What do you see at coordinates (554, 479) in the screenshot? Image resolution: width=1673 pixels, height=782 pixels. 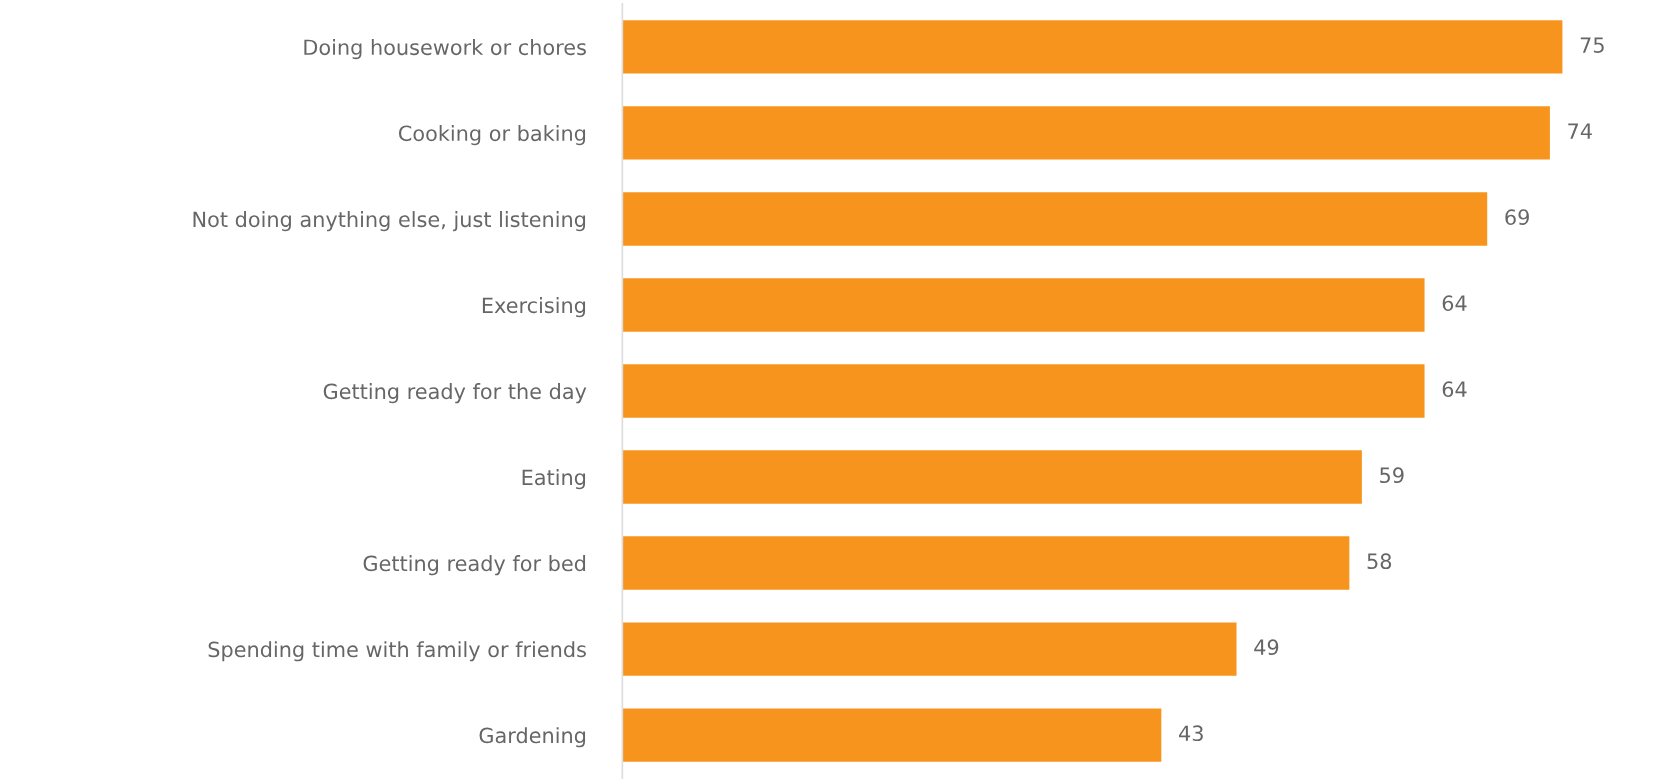 I see `y-tick-label: Eating` at bounding box center [554, 479].